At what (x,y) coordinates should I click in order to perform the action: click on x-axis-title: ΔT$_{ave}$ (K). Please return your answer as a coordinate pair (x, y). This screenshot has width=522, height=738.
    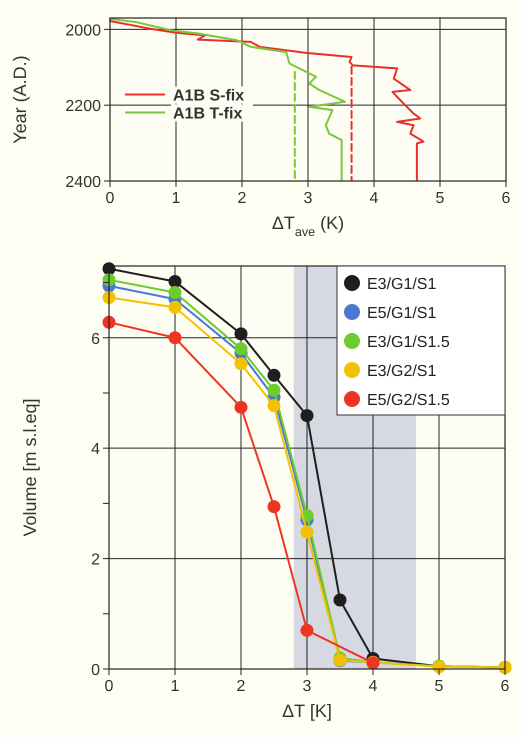
    Looking at the image, I should click on (308, 226).